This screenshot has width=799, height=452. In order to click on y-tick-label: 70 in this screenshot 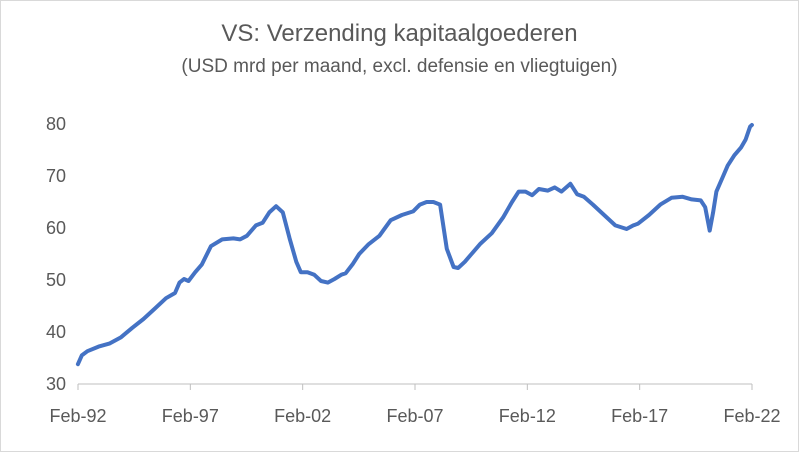, I will do `click(56, 176)`.